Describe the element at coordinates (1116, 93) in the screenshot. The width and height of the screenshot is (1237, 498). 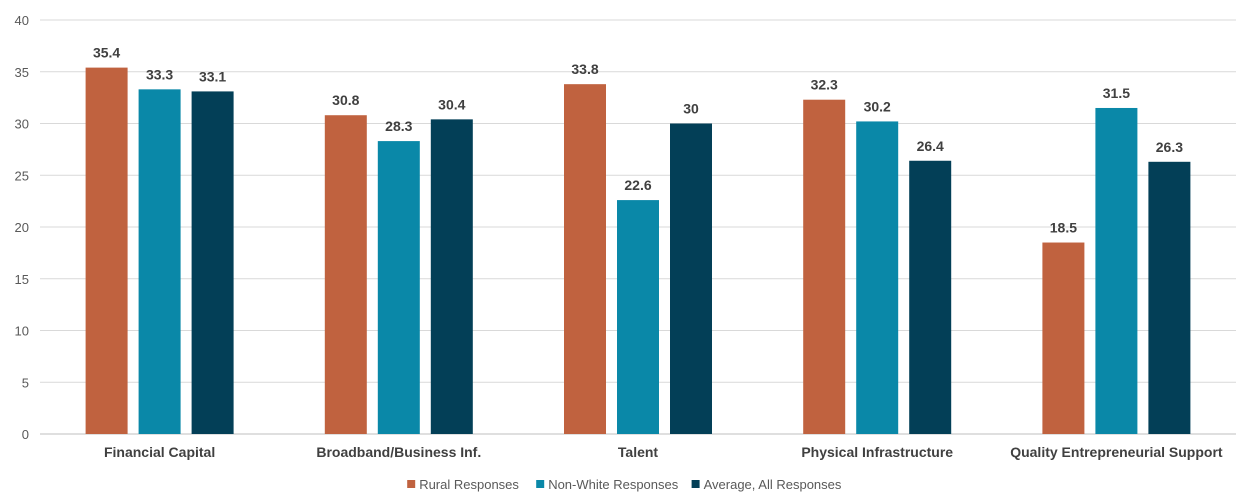
I see `data-label: 31.5` at that location.